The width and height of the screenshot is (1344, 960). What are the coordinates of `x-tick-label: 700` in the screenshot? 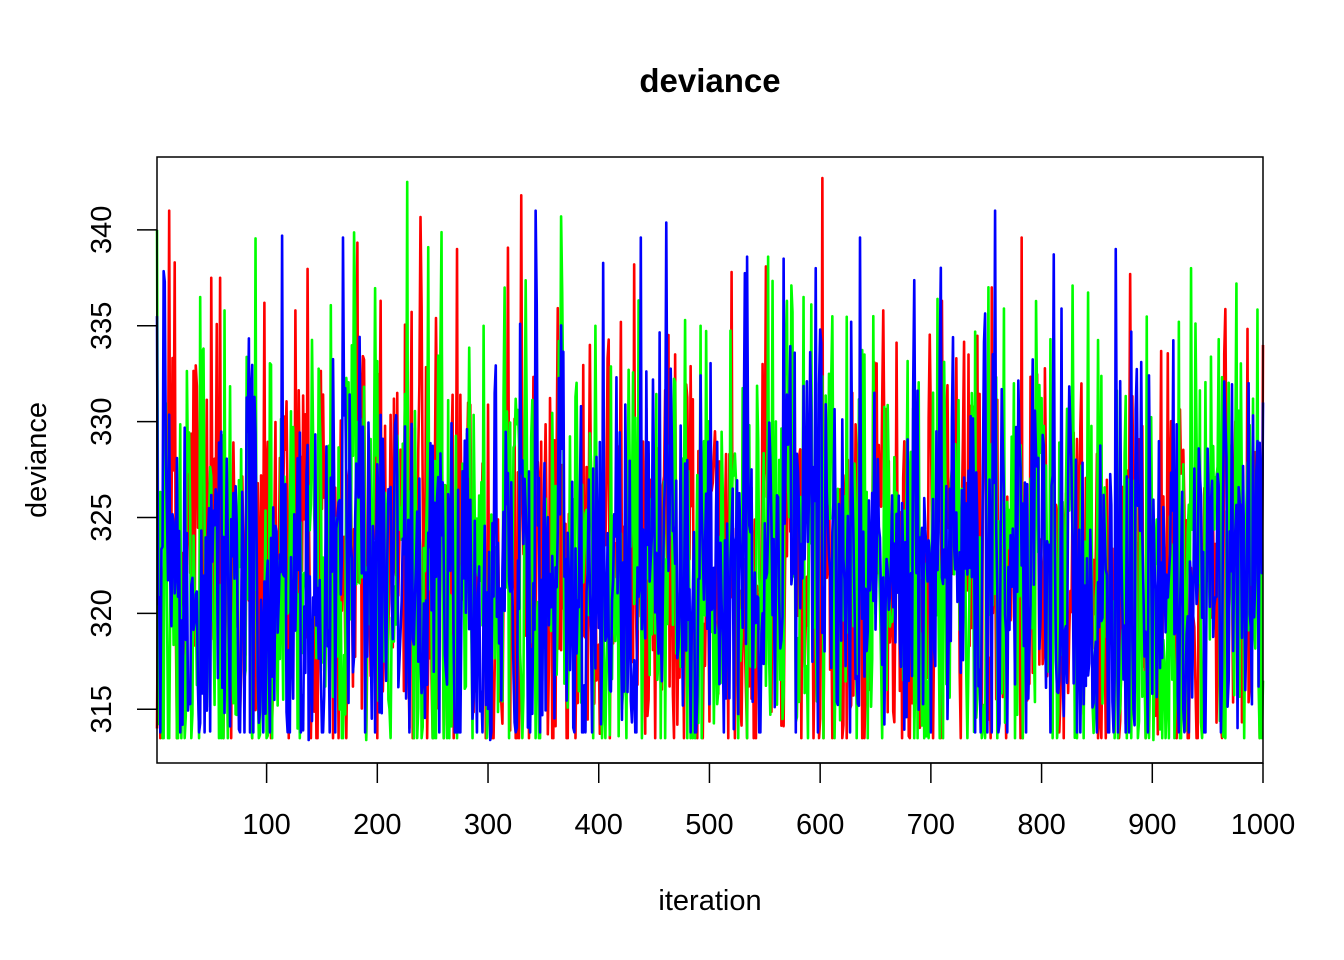 It's located at (931, 825).